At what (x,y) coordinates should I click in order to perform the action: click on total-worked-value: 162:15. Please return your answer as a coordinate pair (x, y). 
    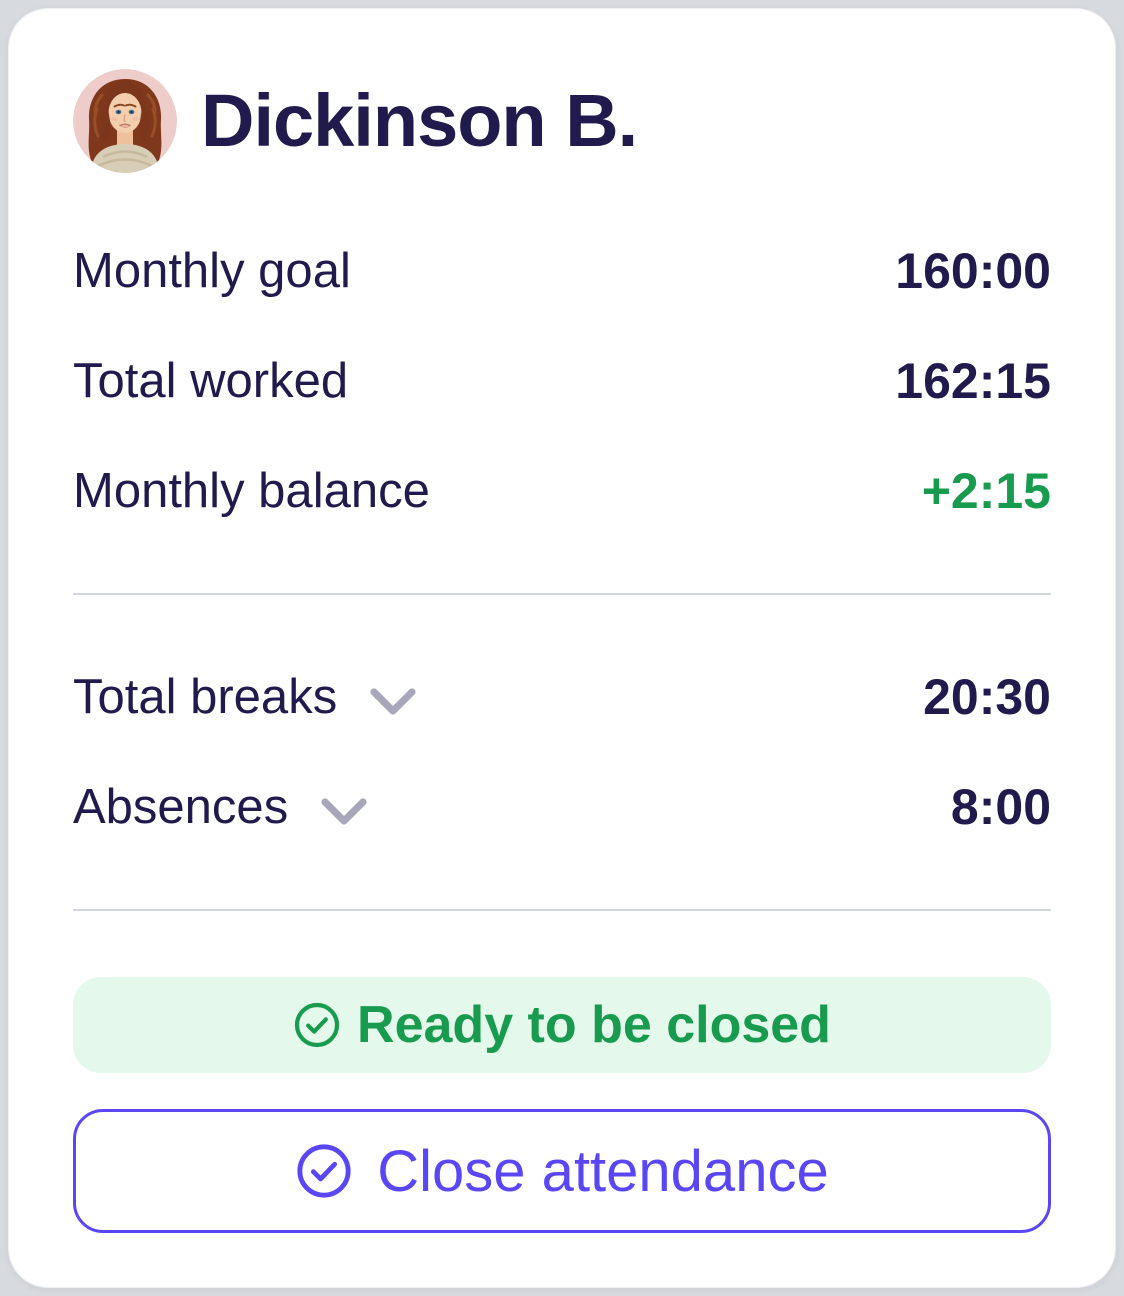
    Looking at the image, I should click on (973, 381).